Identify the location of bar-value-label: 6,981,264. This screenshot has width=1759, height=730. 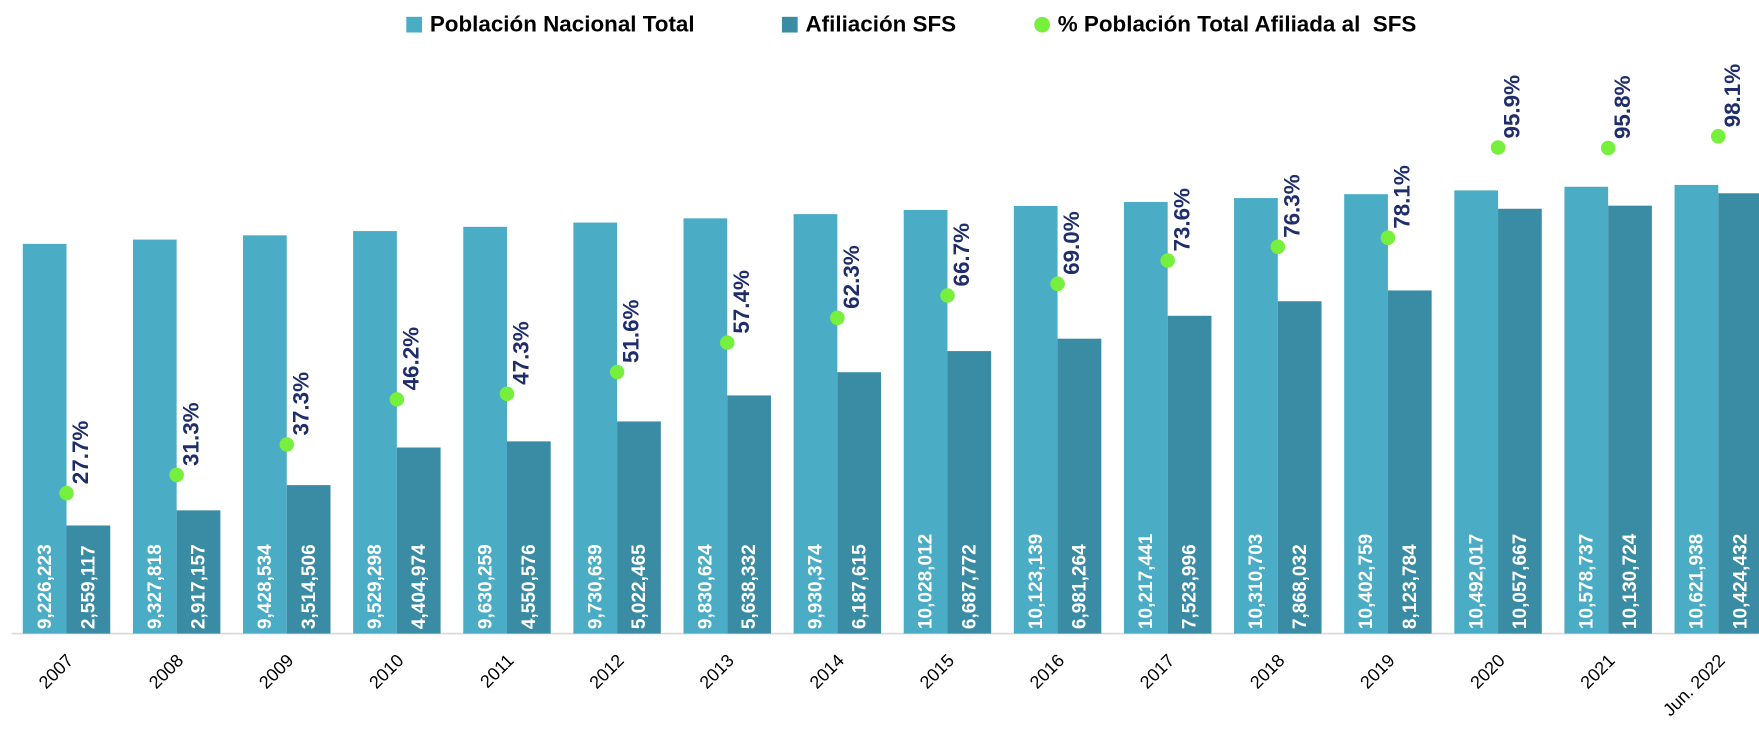
(1080, 586).